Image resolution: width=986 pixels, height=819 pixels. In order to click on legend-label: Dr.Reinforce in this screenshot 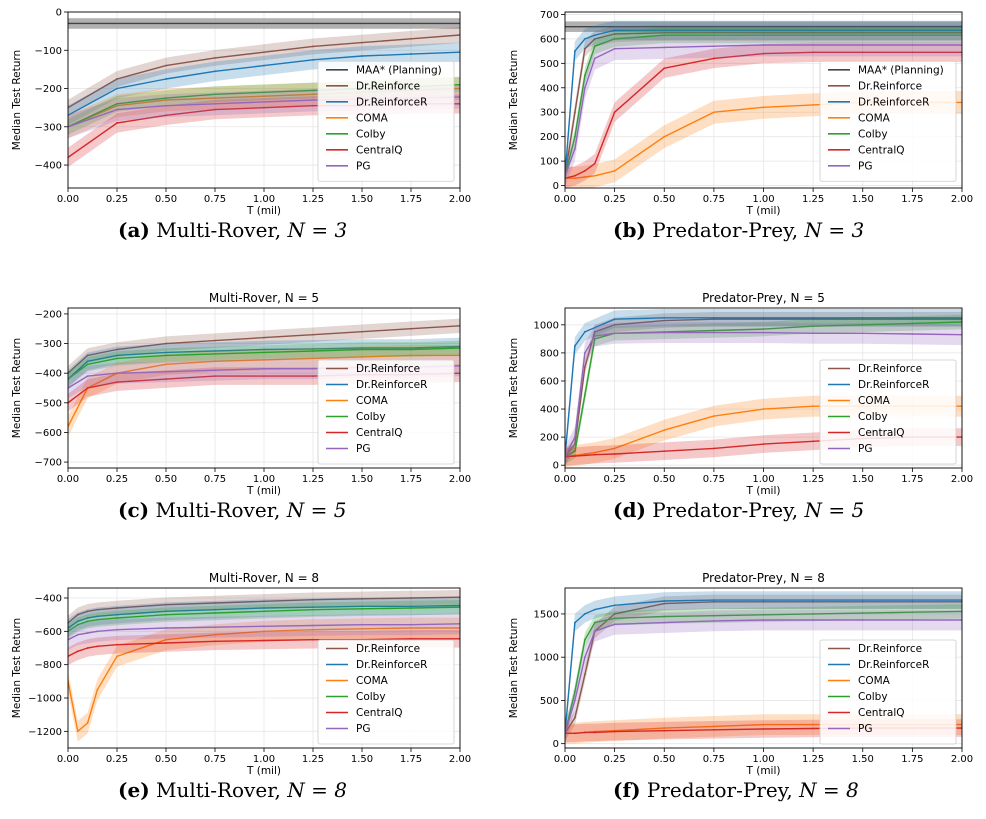, I will do `click(890, 649)`.